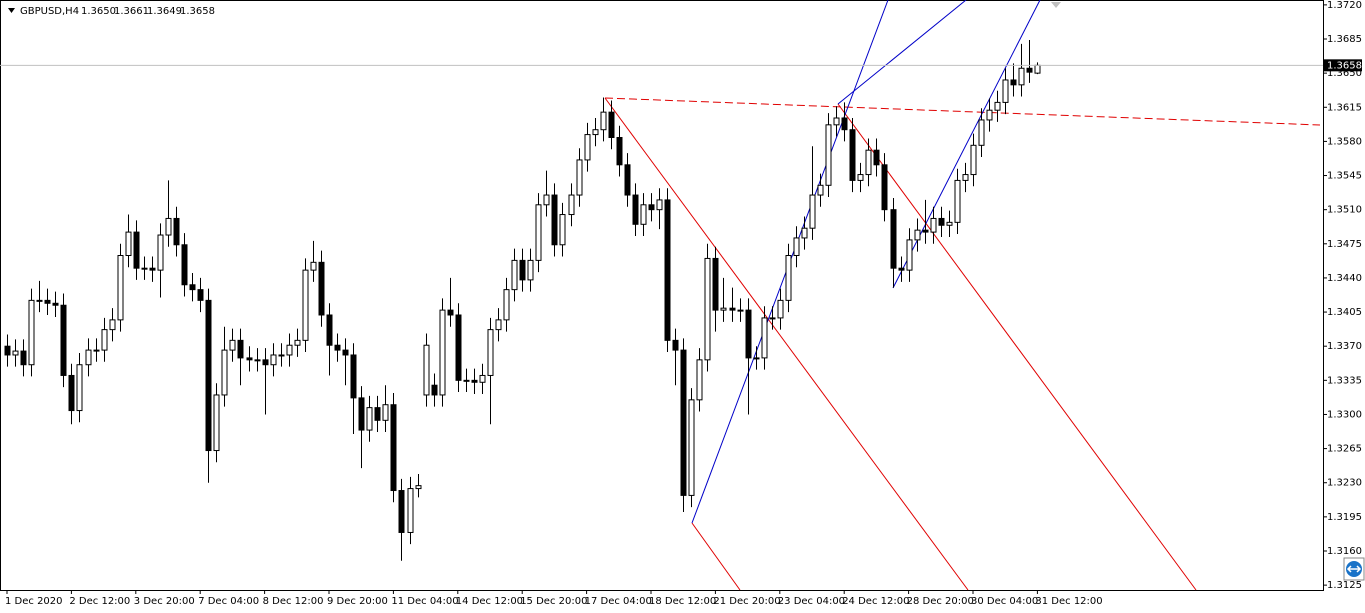 The width and height of the screenshot is (1365, 613). I want to click on y-tick-label: 1.3265, so click(1344, 449).